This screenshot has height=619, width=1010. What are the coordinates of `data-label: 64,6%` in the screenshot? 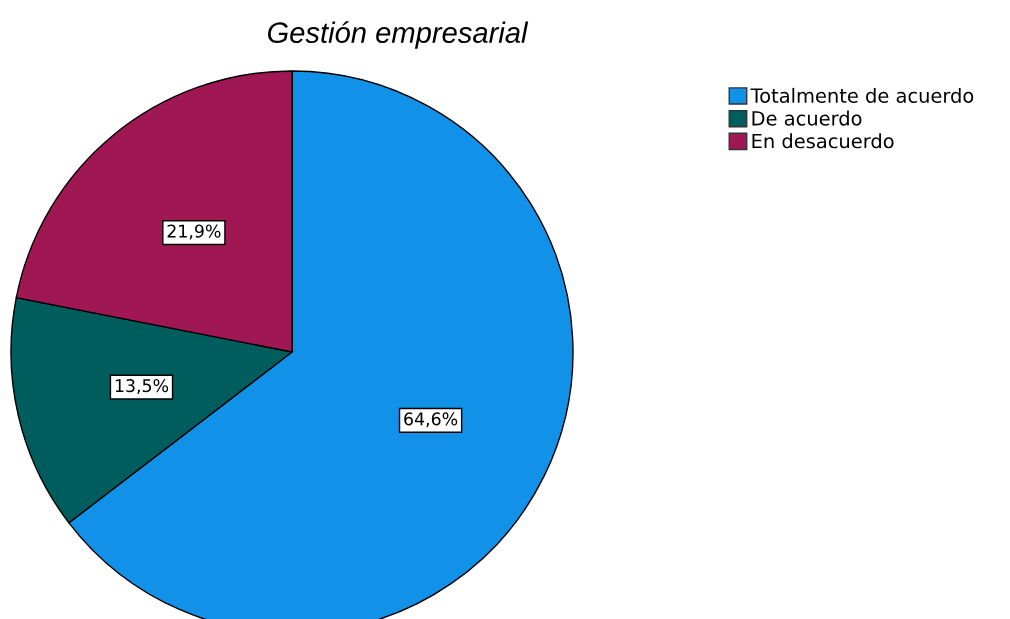 It's located at (431, 420).